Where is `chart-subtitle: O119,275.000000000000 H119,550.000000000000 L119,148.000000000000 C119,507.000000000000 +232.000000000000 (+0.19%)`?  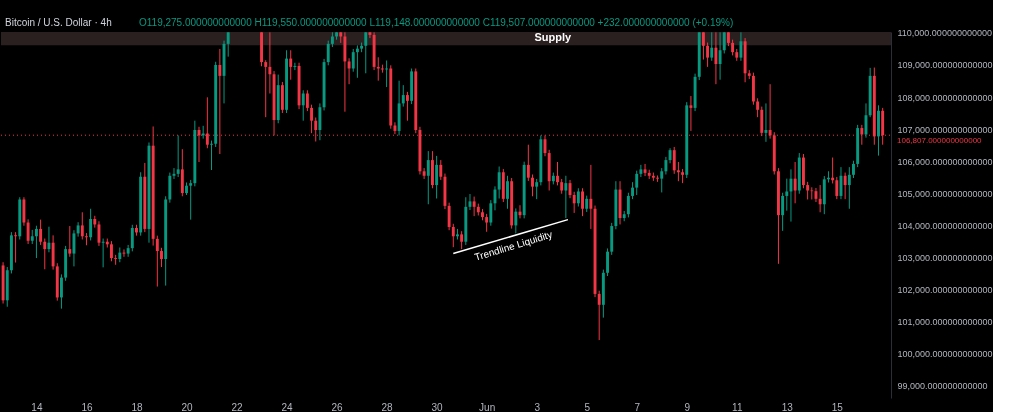 chart-subtitle: O119,275.000000000000 H119,550.000000000000 L119,148.000000000000 C119,507.000000000000 +232.000000000000 (+0.19%) is located at coordinates (436, 22).